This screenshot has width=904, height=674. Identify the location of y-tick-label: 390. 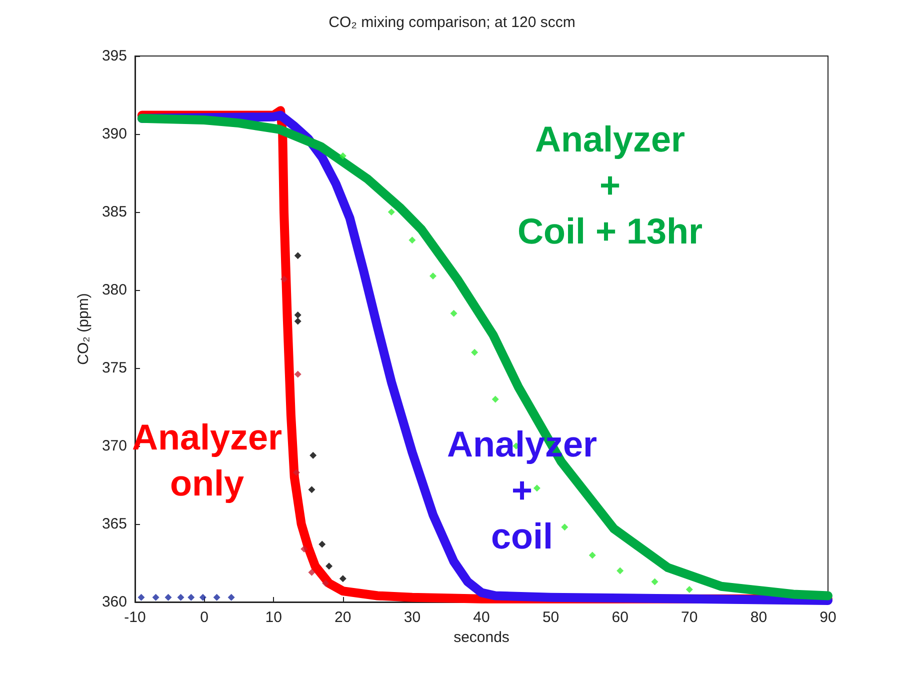
(114, 134).